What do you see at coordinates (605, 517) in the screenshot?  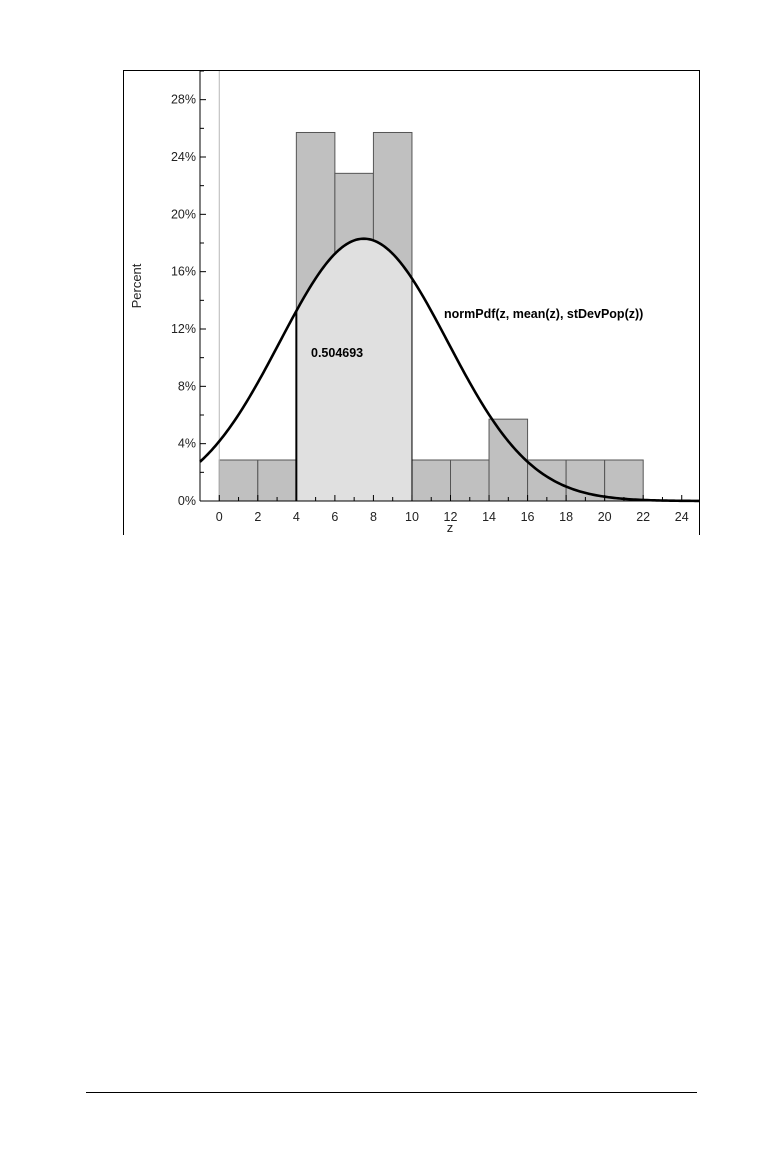 I see `x-tick-label: 20` at bounding box center [605, 517].